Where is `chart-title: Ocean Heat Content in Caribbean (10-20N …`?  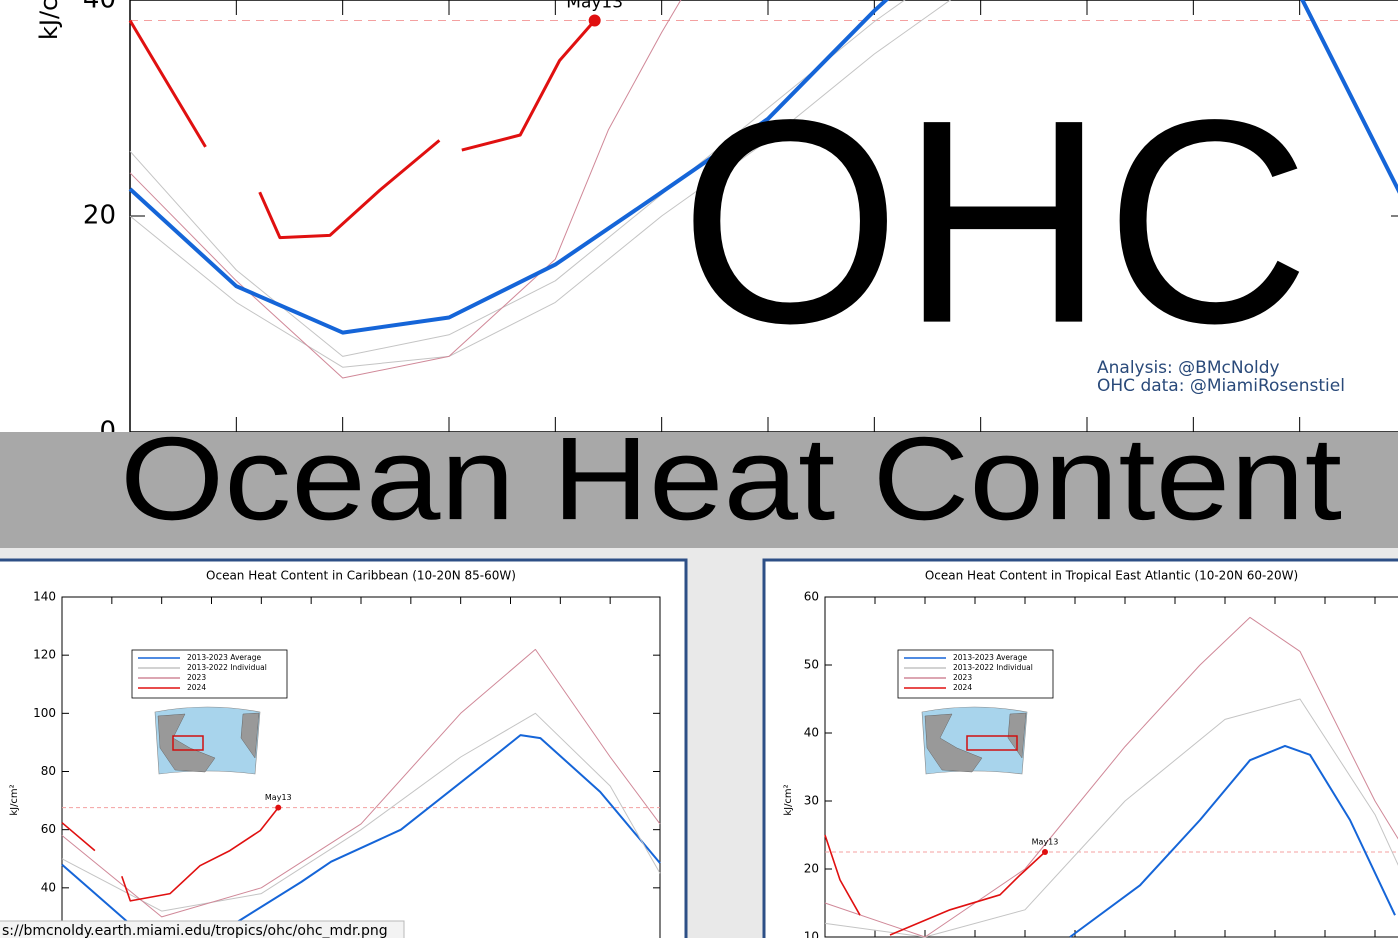
chart-title: Ocean Heat Content in Caribbean (10-20N … is located at coordinates (361, 576).